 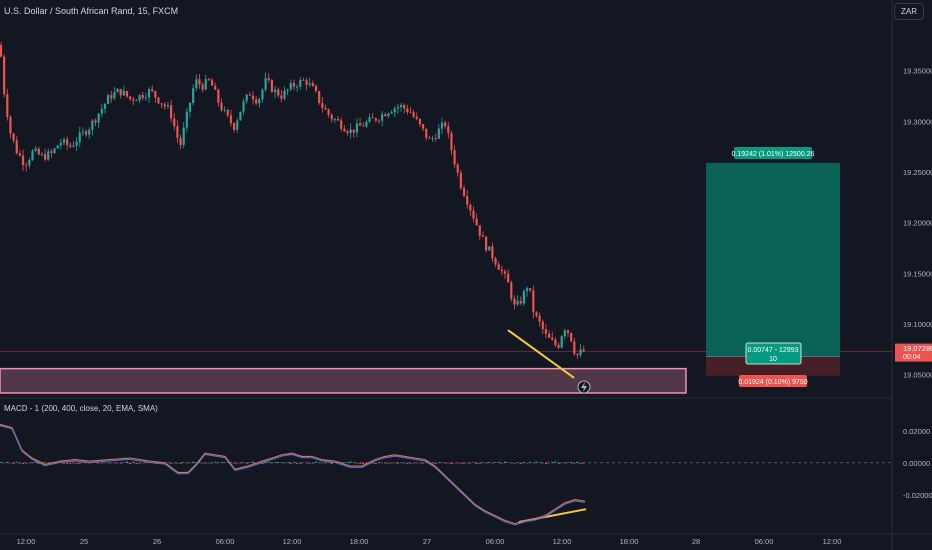 What do you see at coordinates (541, 354) in the screenshot?
I see `price-trendline` at bounding box center [541, 354].